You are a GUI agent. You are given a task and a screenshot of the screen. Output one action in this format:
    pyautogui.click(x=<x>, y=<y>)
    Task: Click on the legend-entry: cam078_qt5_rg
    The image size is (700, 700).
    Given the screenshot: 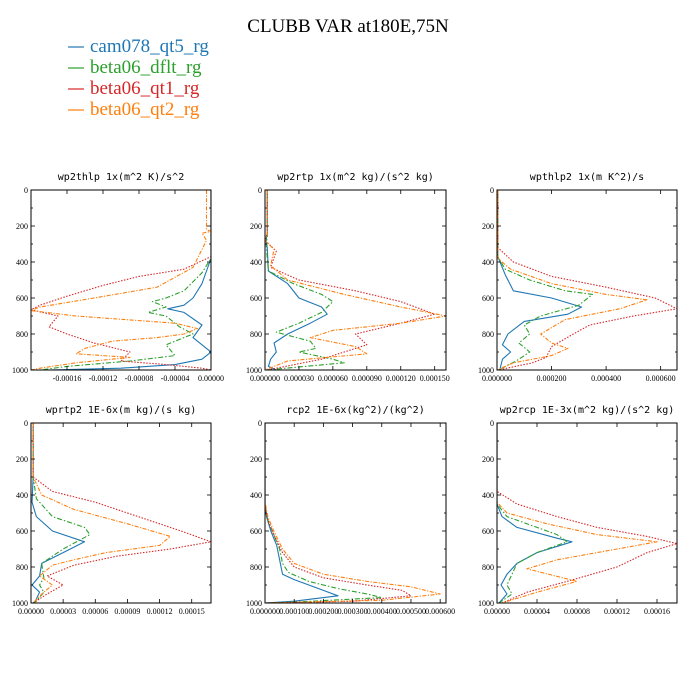 What is the action you would take?
    pyautogui.click(x=138, y=46)
    